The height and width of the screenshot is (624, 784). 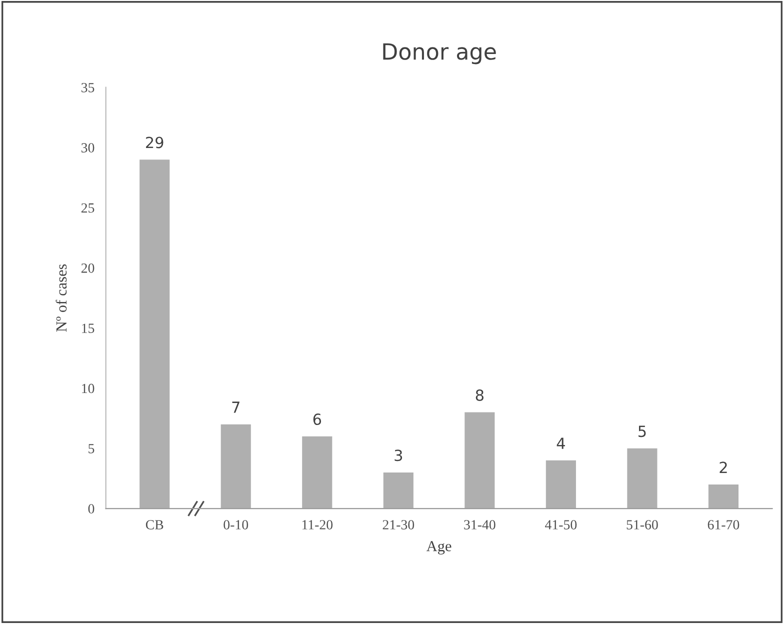 What do you see at coordinates (317, 420) in the screenshot?
I see `data-label: 6` at bounding box center [317, 420].